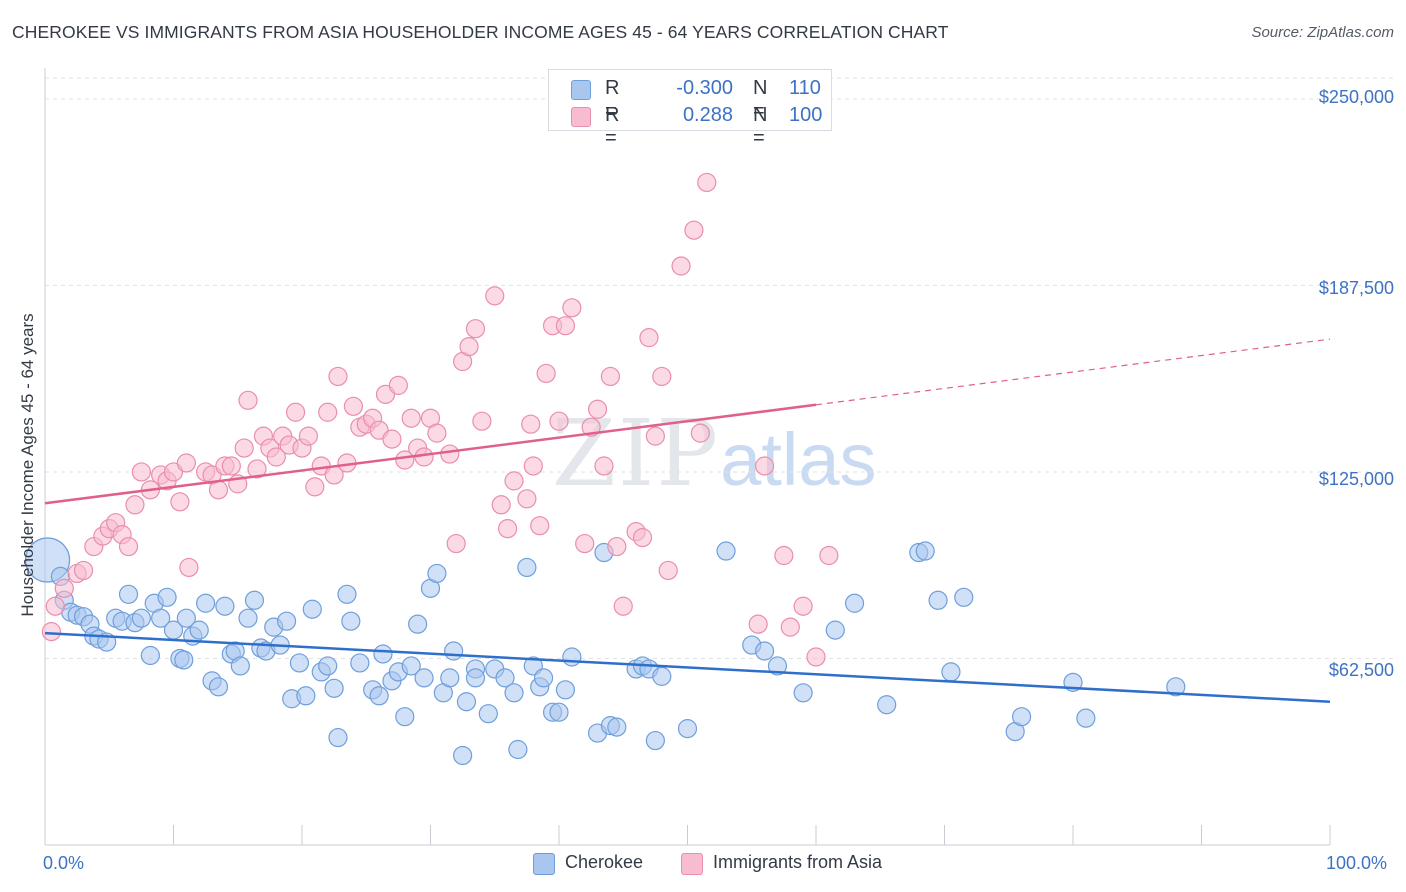 The image size is (1406, 892). Describe the element at coordinates (1073, 372) in the screenshot. I see `asia-trend-line-extension` at that location.